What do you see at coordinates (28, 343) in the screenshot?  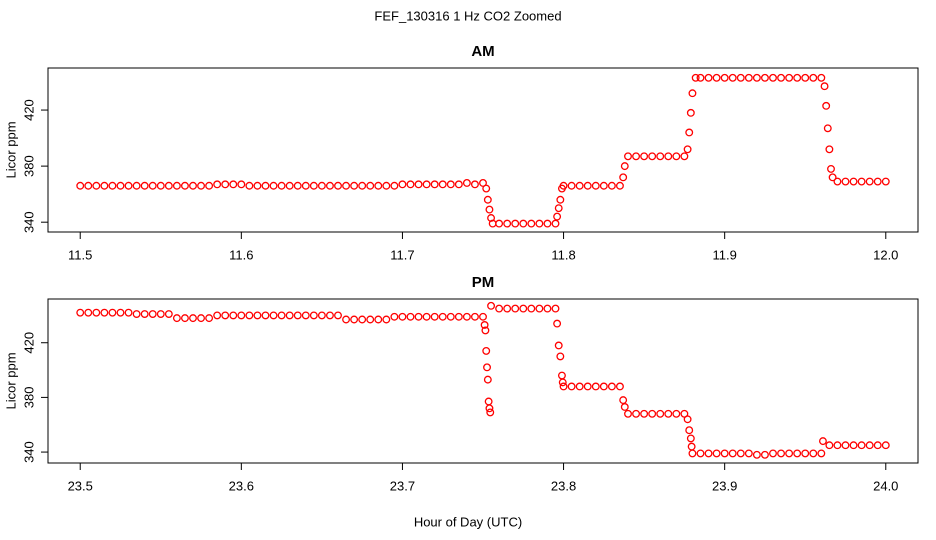 I see `y-tick-label: 420` at bounding box center [28, 343].